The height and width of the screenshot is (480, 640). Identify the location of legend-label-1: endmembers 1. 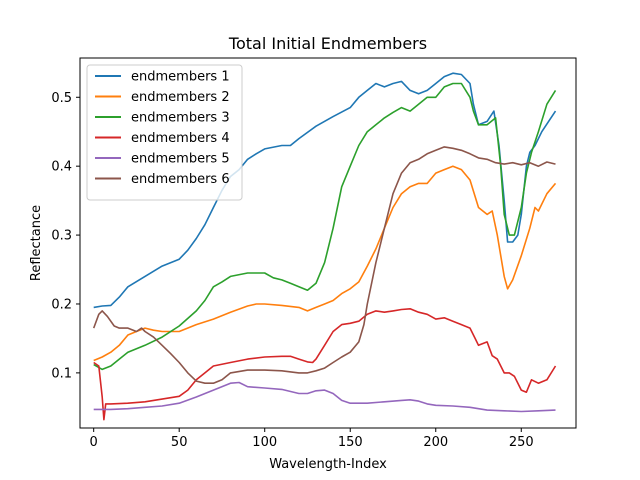
(180, 77).